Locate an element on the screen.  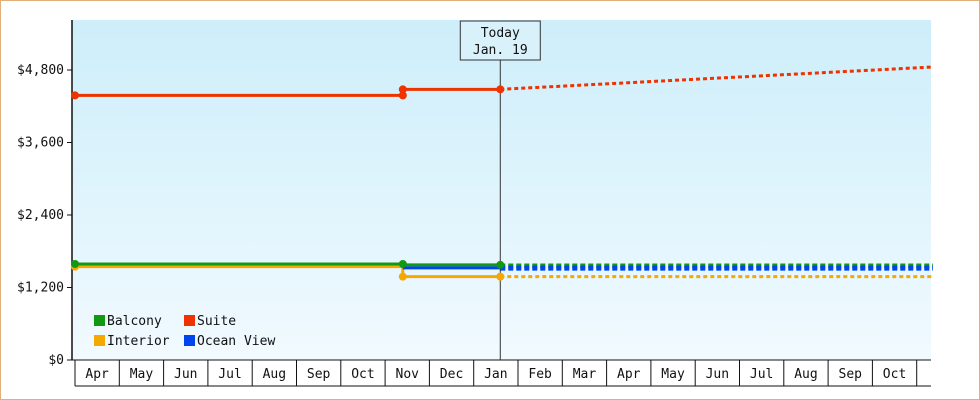
x-tick-label: Mar is located at coordinates (585, 374).